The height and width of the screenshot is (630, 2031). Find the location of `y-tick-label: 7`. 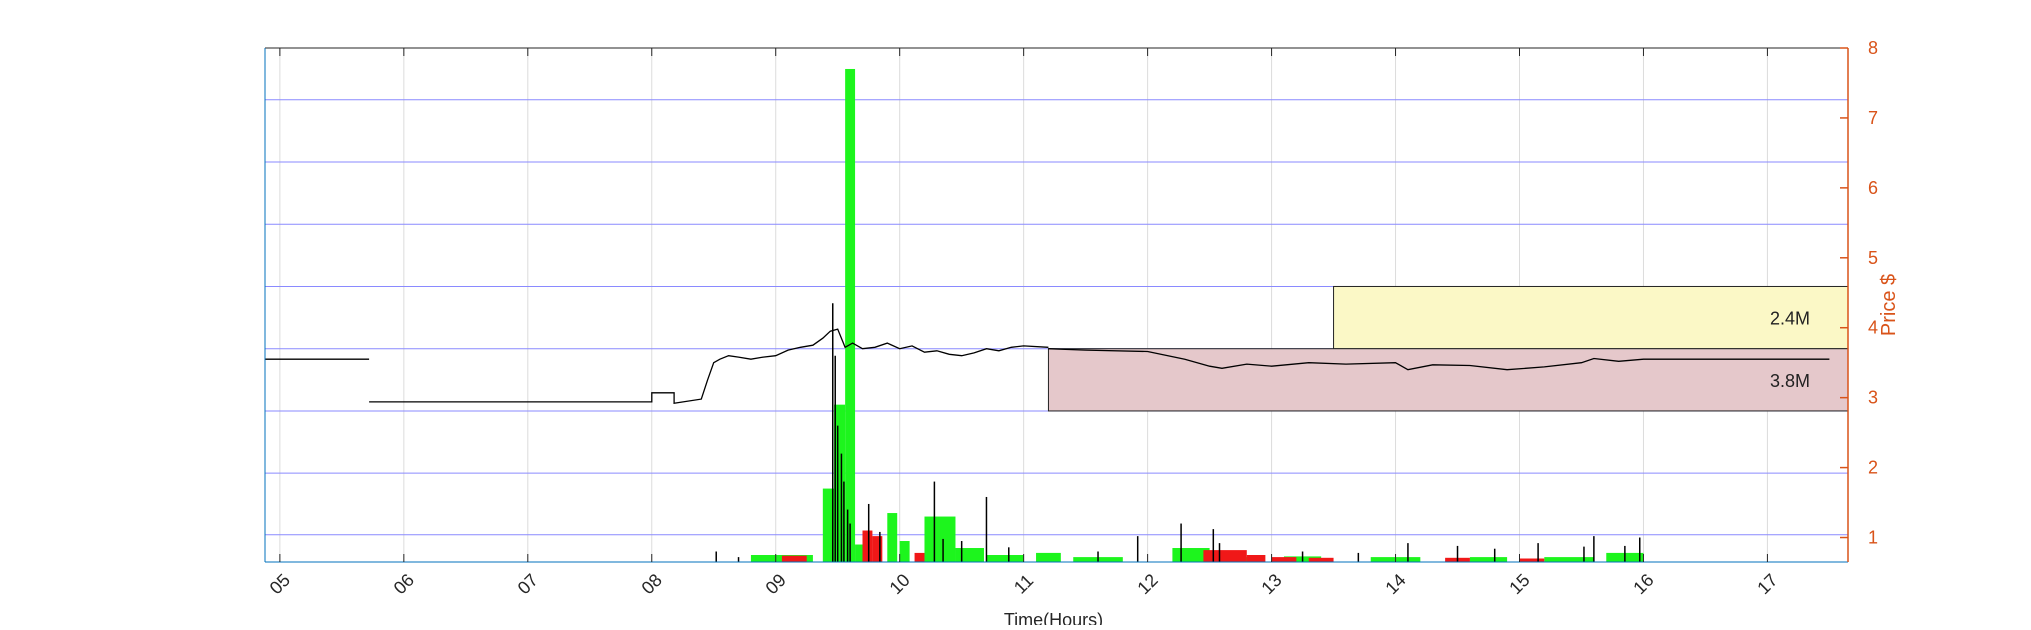

y-tick-label: 7 is located at coordinates (1873, 118).